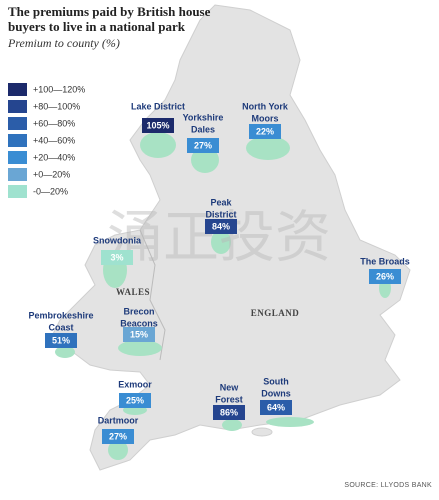 This screenshot has height=500, width=439. I want to click on park-name: Beacons, so click(139, 323).